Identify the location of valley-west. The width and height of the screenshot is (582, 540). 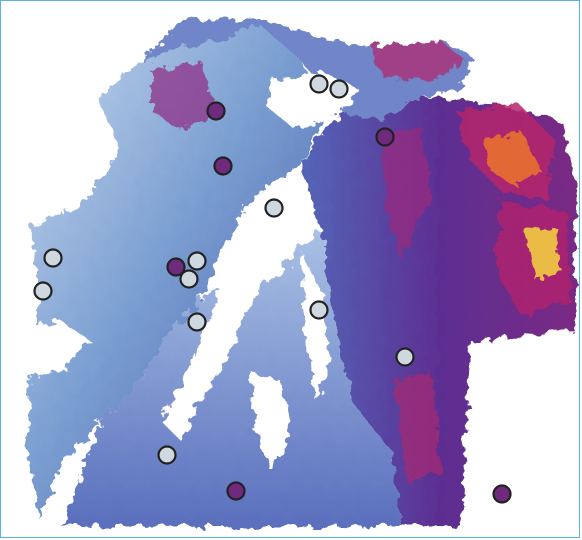
(51, 351).